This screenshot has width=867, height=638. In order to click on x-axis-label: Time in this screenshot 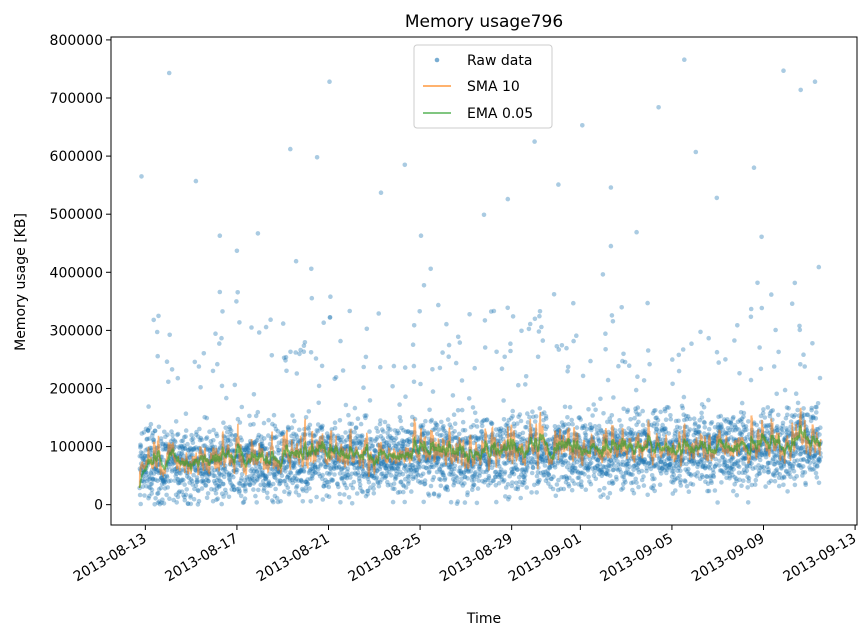, I will do `click(483, 619)`.